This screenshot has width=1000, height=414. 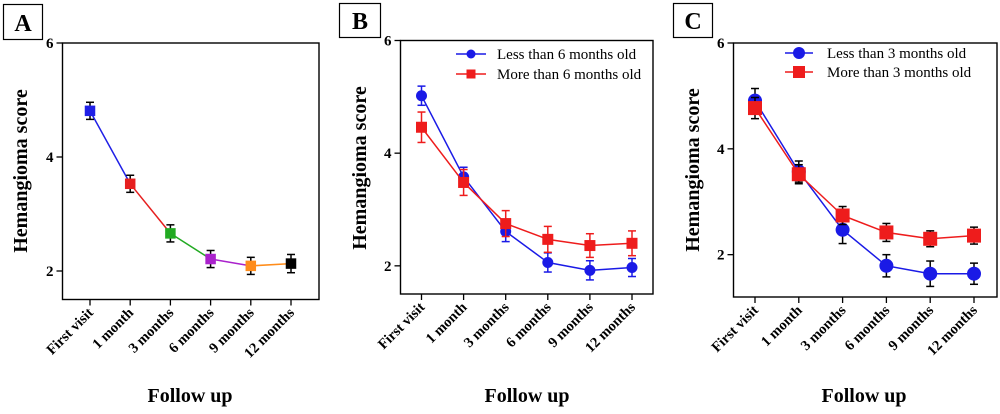 I want to click on panel-a-x-tick-label: First visit, so click(x=70, y=331).